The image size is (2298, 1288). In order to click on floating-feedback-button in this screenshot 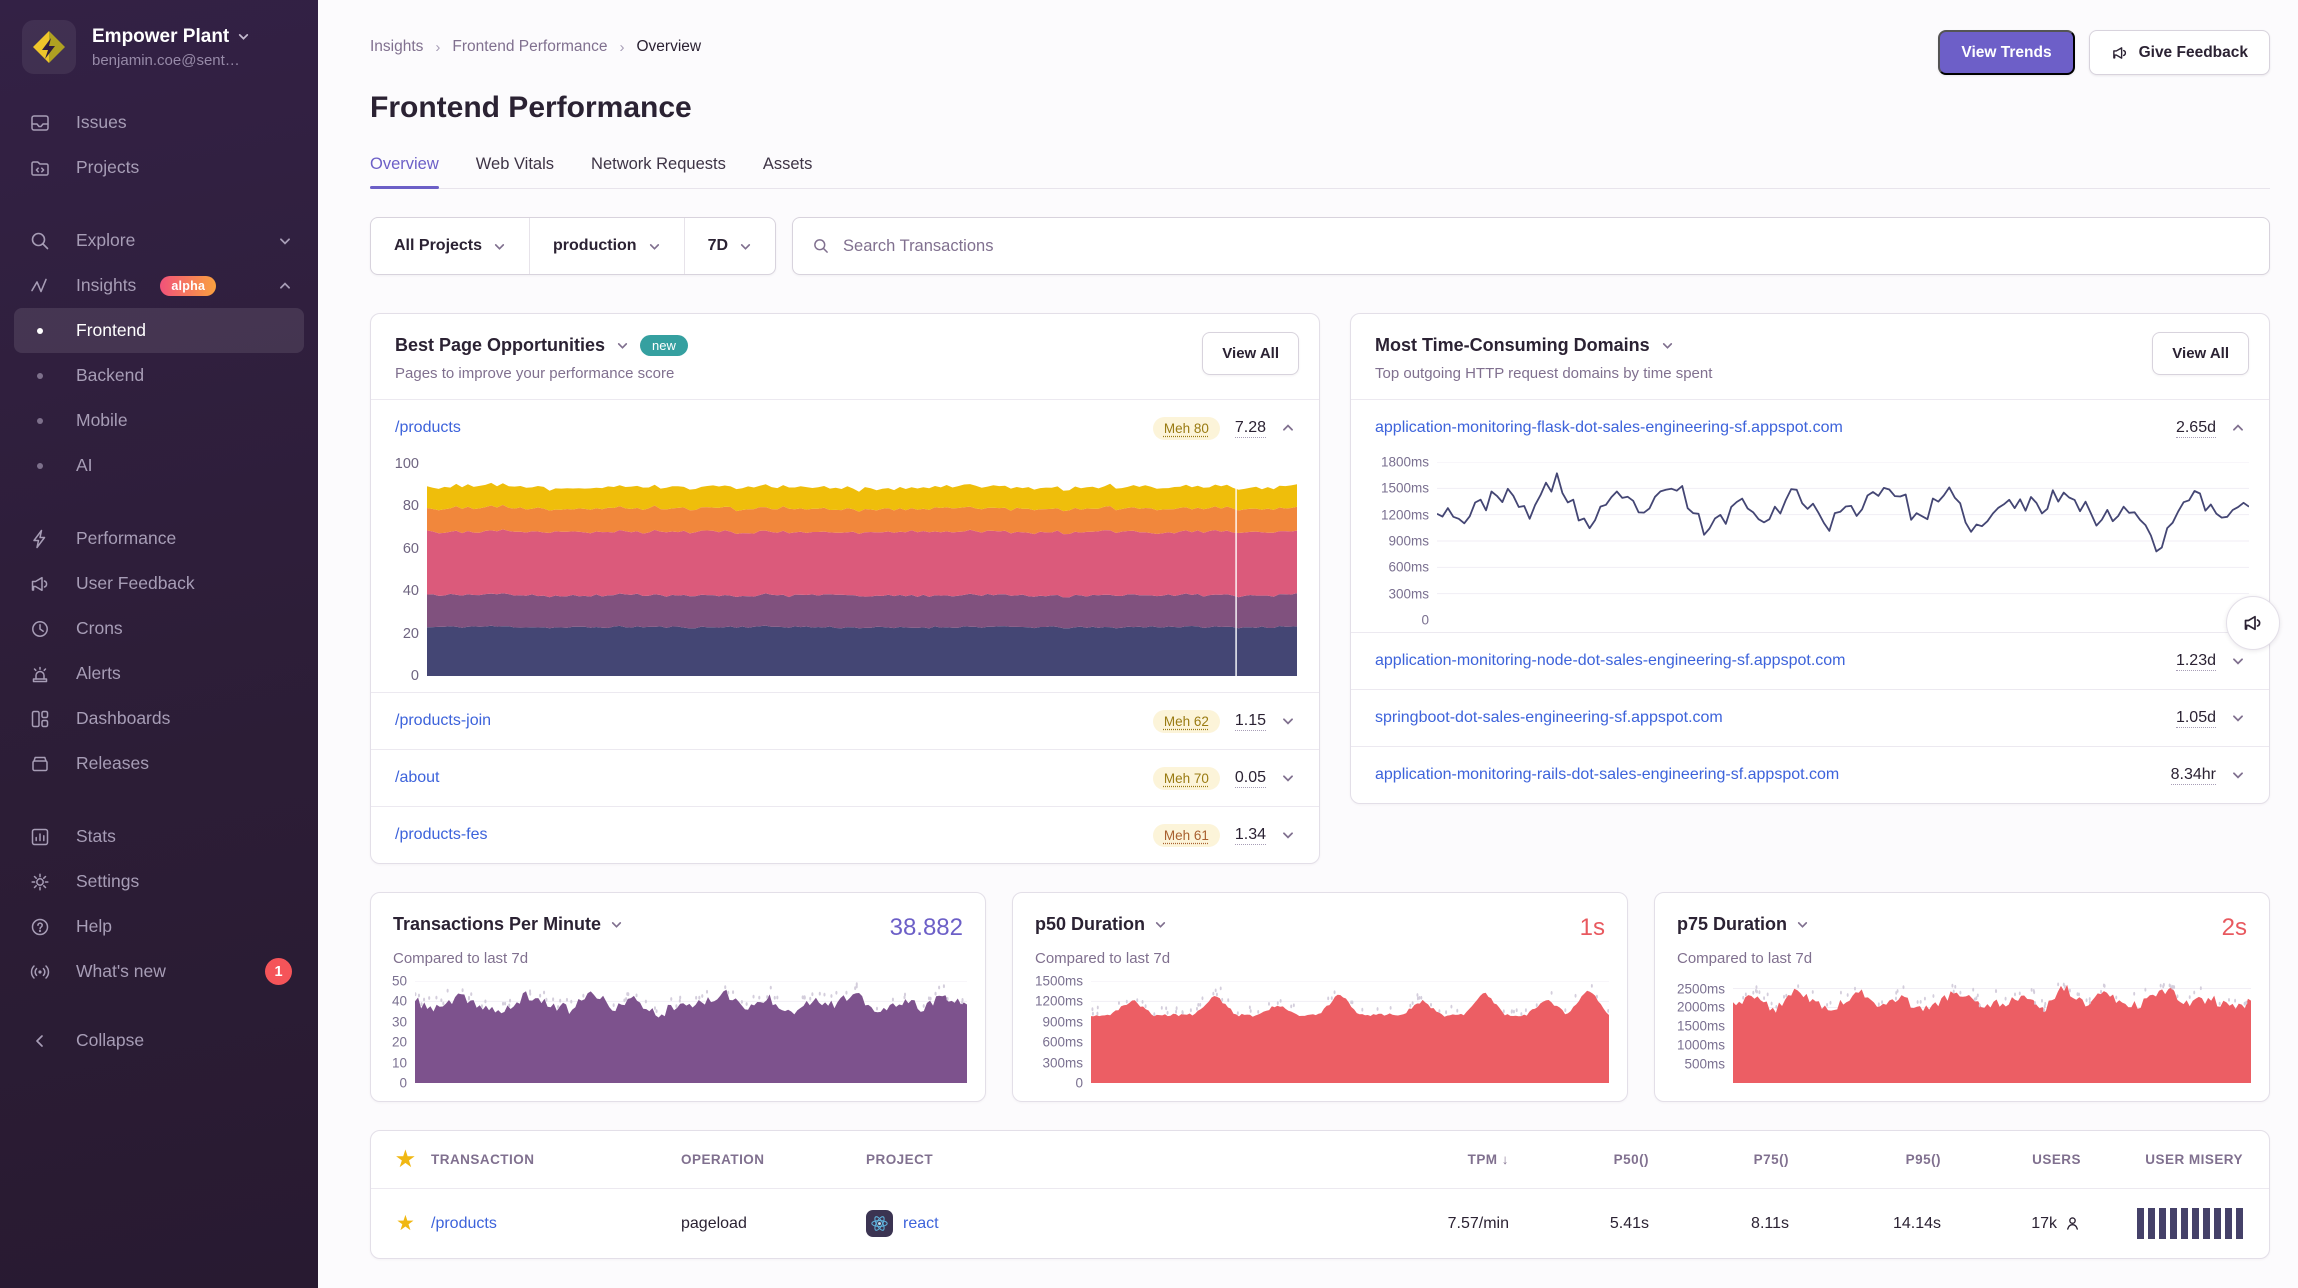, I will do `click(2253, 623)`.